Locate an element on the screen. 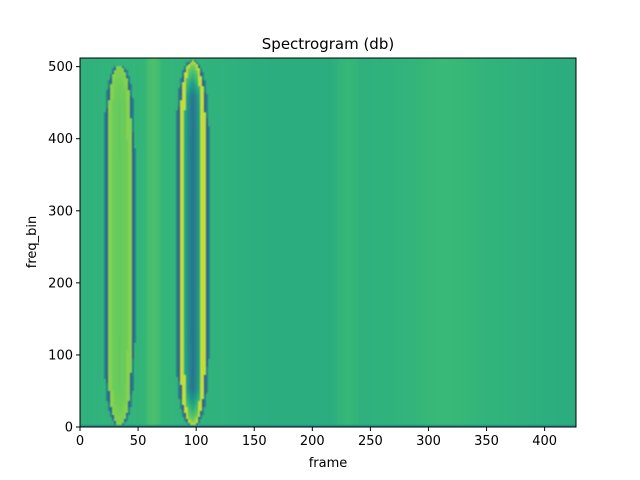  x-tick-label: 0 is located at coordinates (80, 441).